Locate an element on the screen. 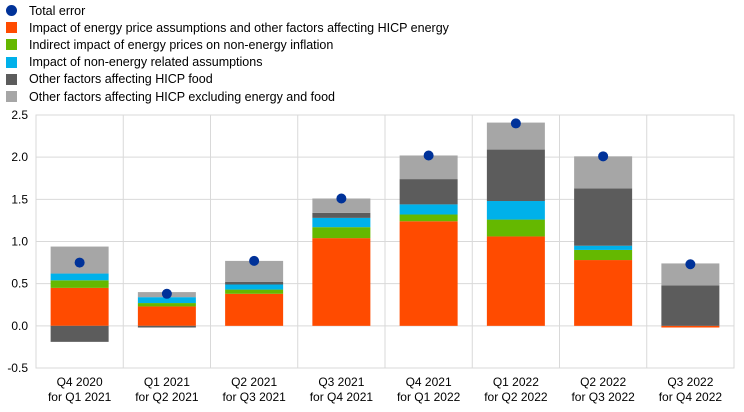 The width and height of the screenshot is (744, 412). x-tick-label: Q2 2022 is located at coordinates (603, 382).